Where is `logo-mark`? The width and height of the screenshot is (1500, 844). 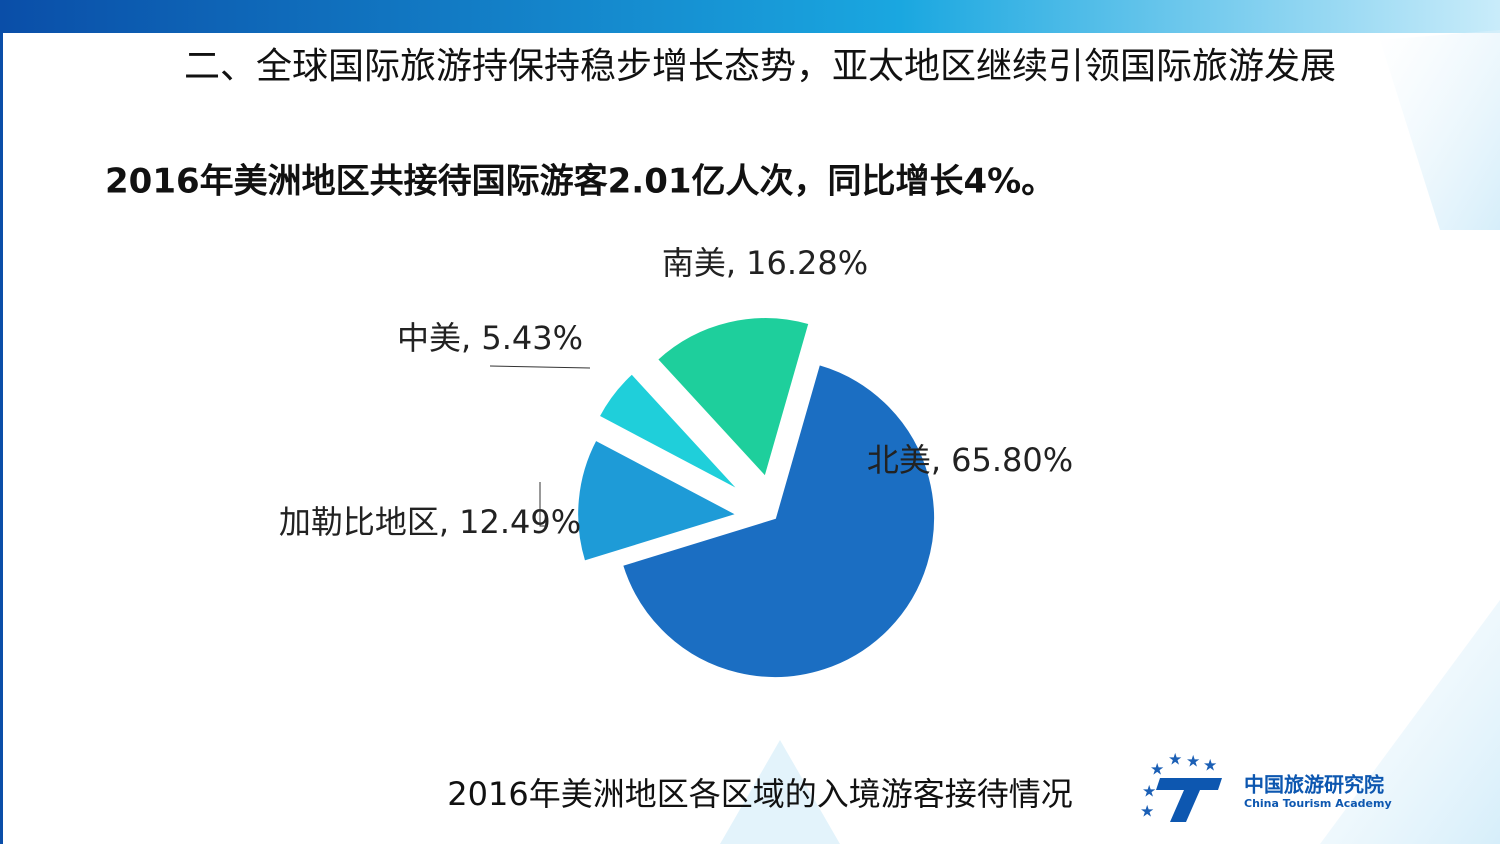
logo-mark is located at coordinates (1189, 800).